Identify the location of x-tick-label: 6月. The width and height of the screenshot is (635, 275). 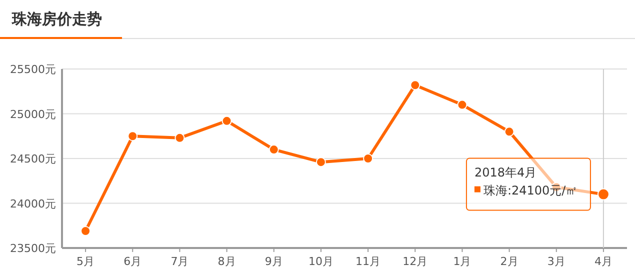
(133, 261).